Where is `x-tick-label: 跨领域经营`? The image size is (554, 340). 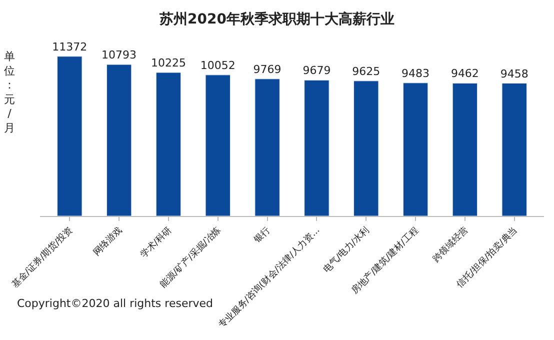
x-tick-label: 跨领域经营 is located at coordinates (450, 244).